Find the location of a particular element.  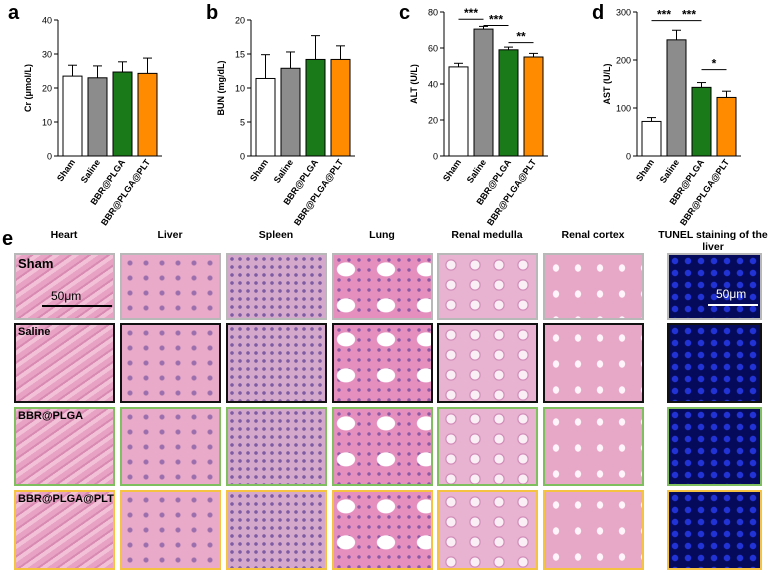

column-header-lung: Lung is located at coordinates (382, 235).